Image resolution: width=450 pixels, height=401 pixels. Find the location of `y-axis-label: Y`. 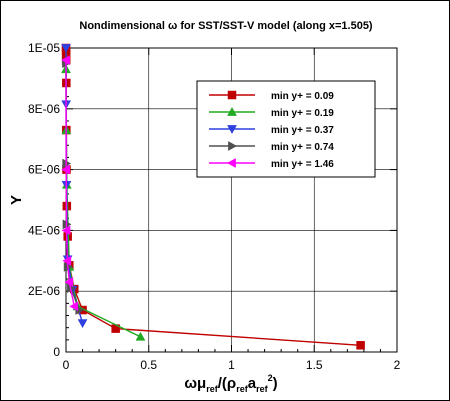

y-axis-label: Y is located at coordinates (16, 200).